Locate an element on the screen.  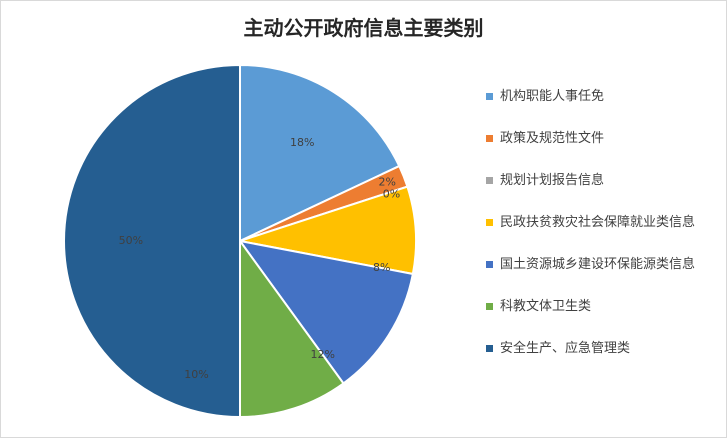
legend-item-5: 国土资源城乡建设环保能源类信息 is located at coordinates (606, 265).